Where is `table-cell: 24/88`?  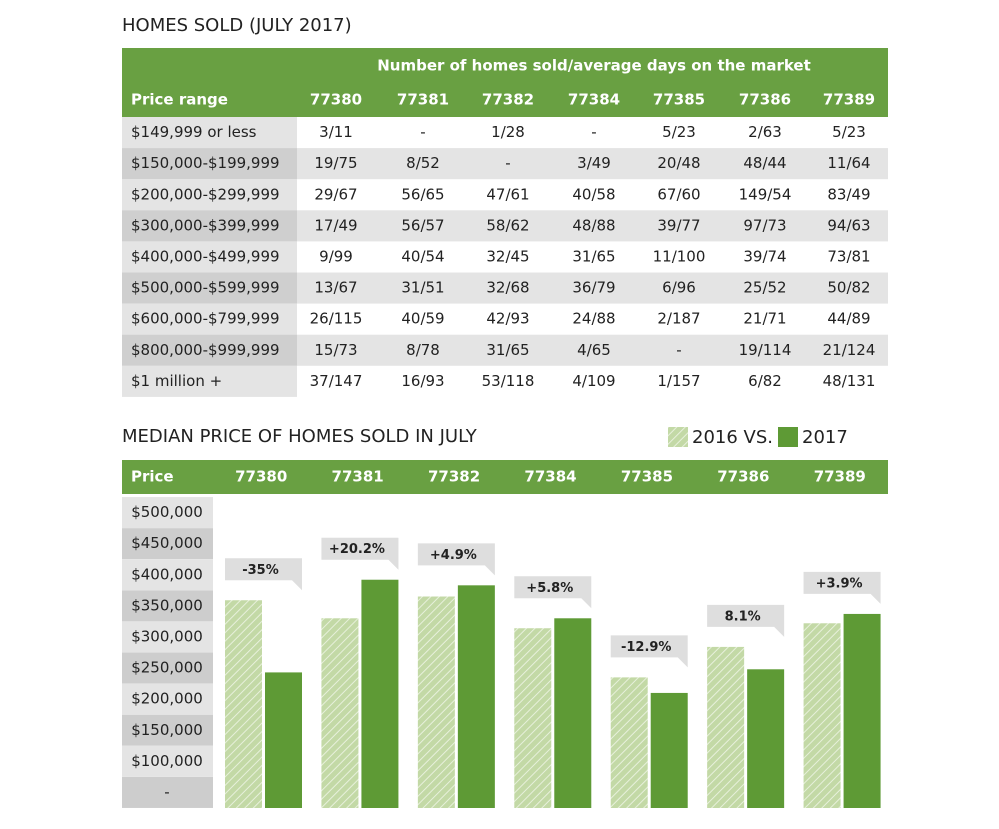
table-cell: 24/88 is located at coordinates (593, 319).